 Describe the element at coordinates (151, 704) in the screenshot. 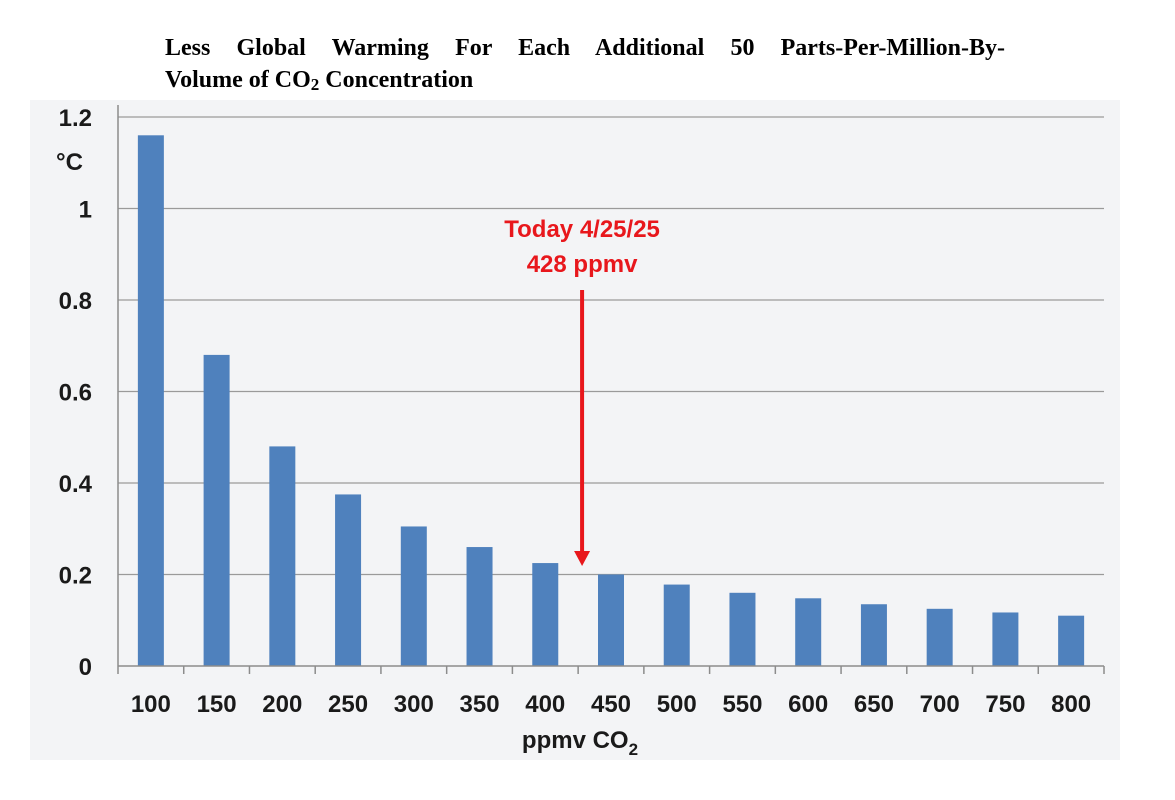

I see `x-tick-label: 100` at that location.